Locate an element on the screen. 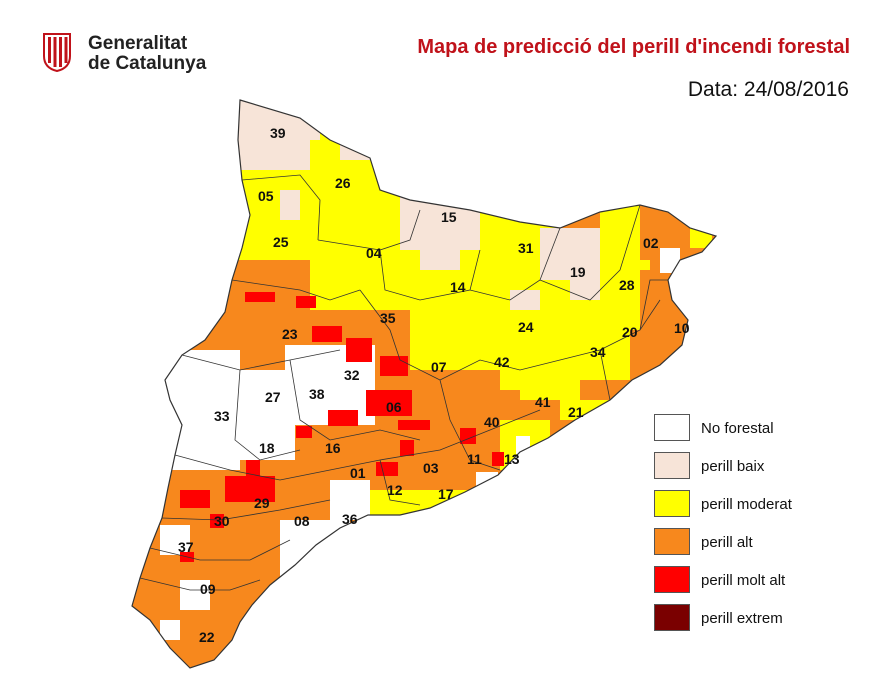  zone-label-26: 26 is located at coordinates (343, 183).